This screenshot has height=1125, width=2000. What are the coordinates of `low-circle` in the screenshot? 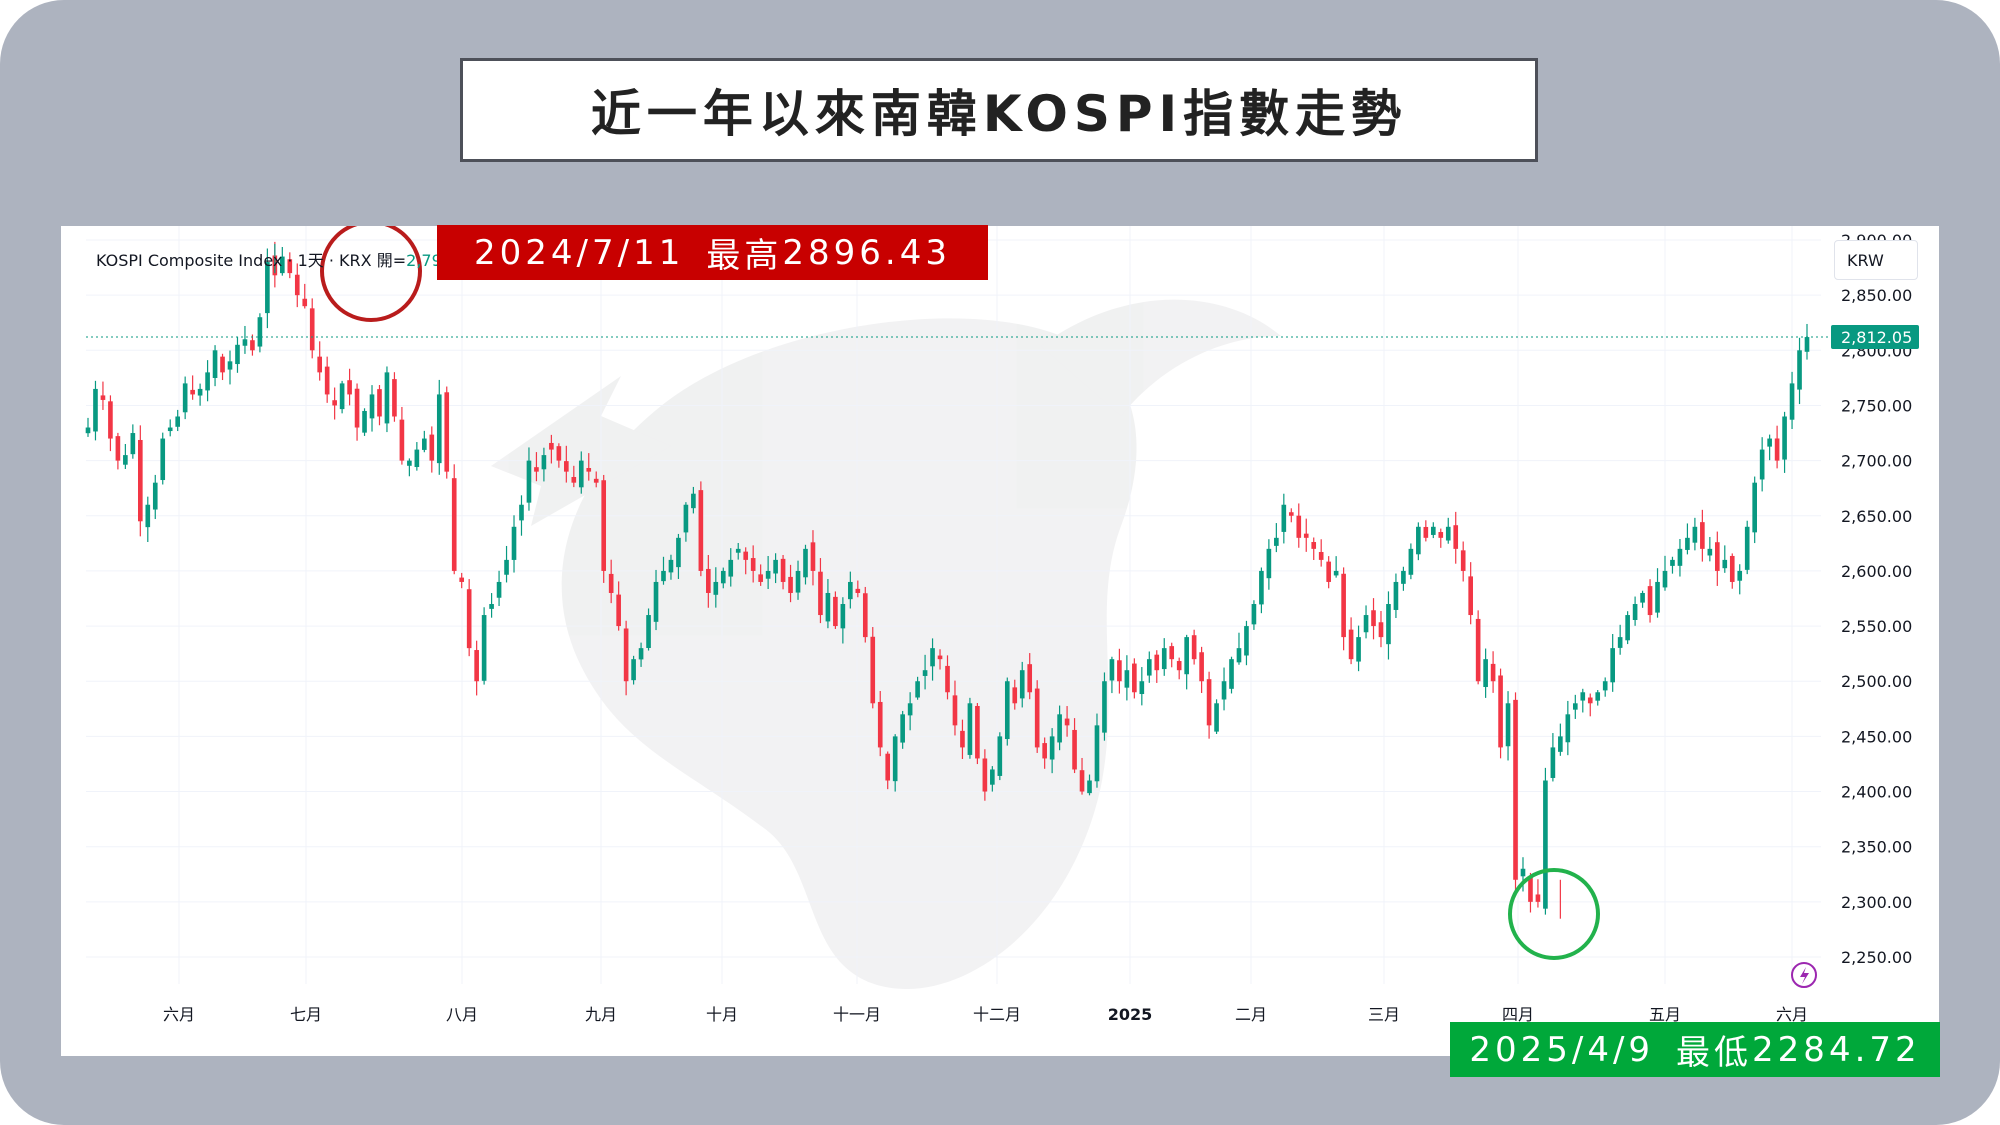 It's located at (1554, 914).